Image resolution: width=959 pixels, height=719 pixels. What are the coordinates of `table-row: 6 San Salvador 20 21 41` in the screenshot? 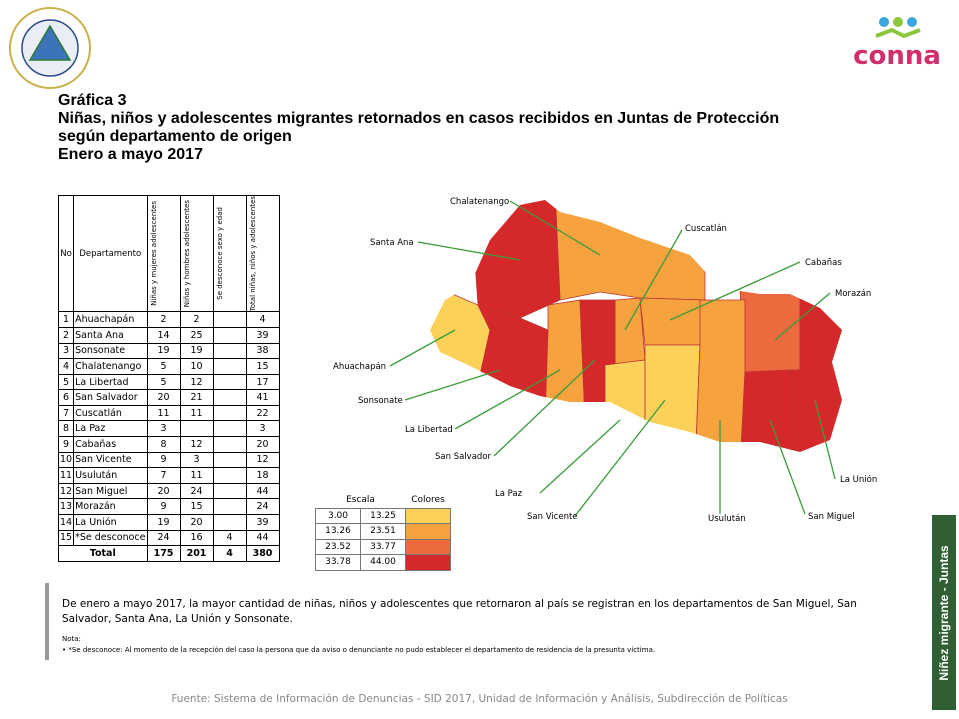 It's located at (168, 397).